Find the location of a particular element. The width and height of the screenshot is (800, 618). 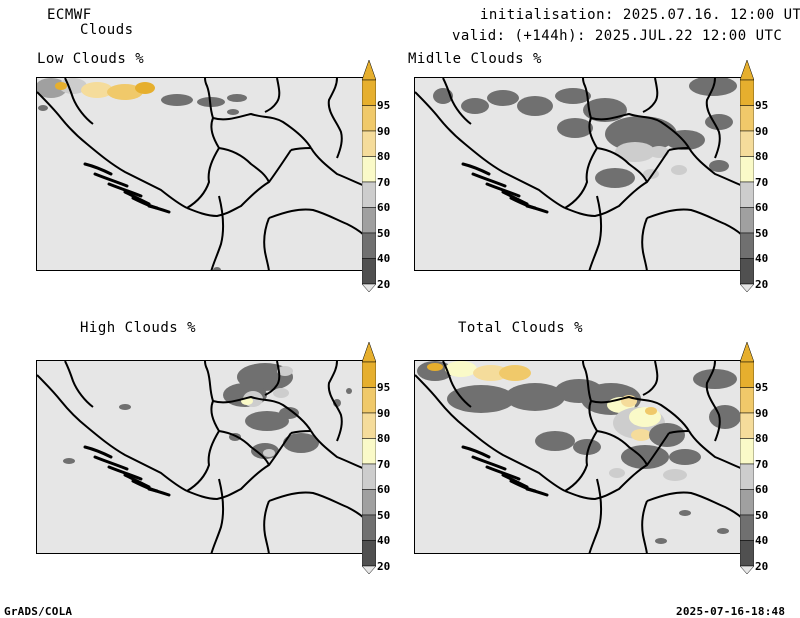

colorbar-middle: 95 90 80 70 60 50 40 20 is located at coordinates (760, 176).